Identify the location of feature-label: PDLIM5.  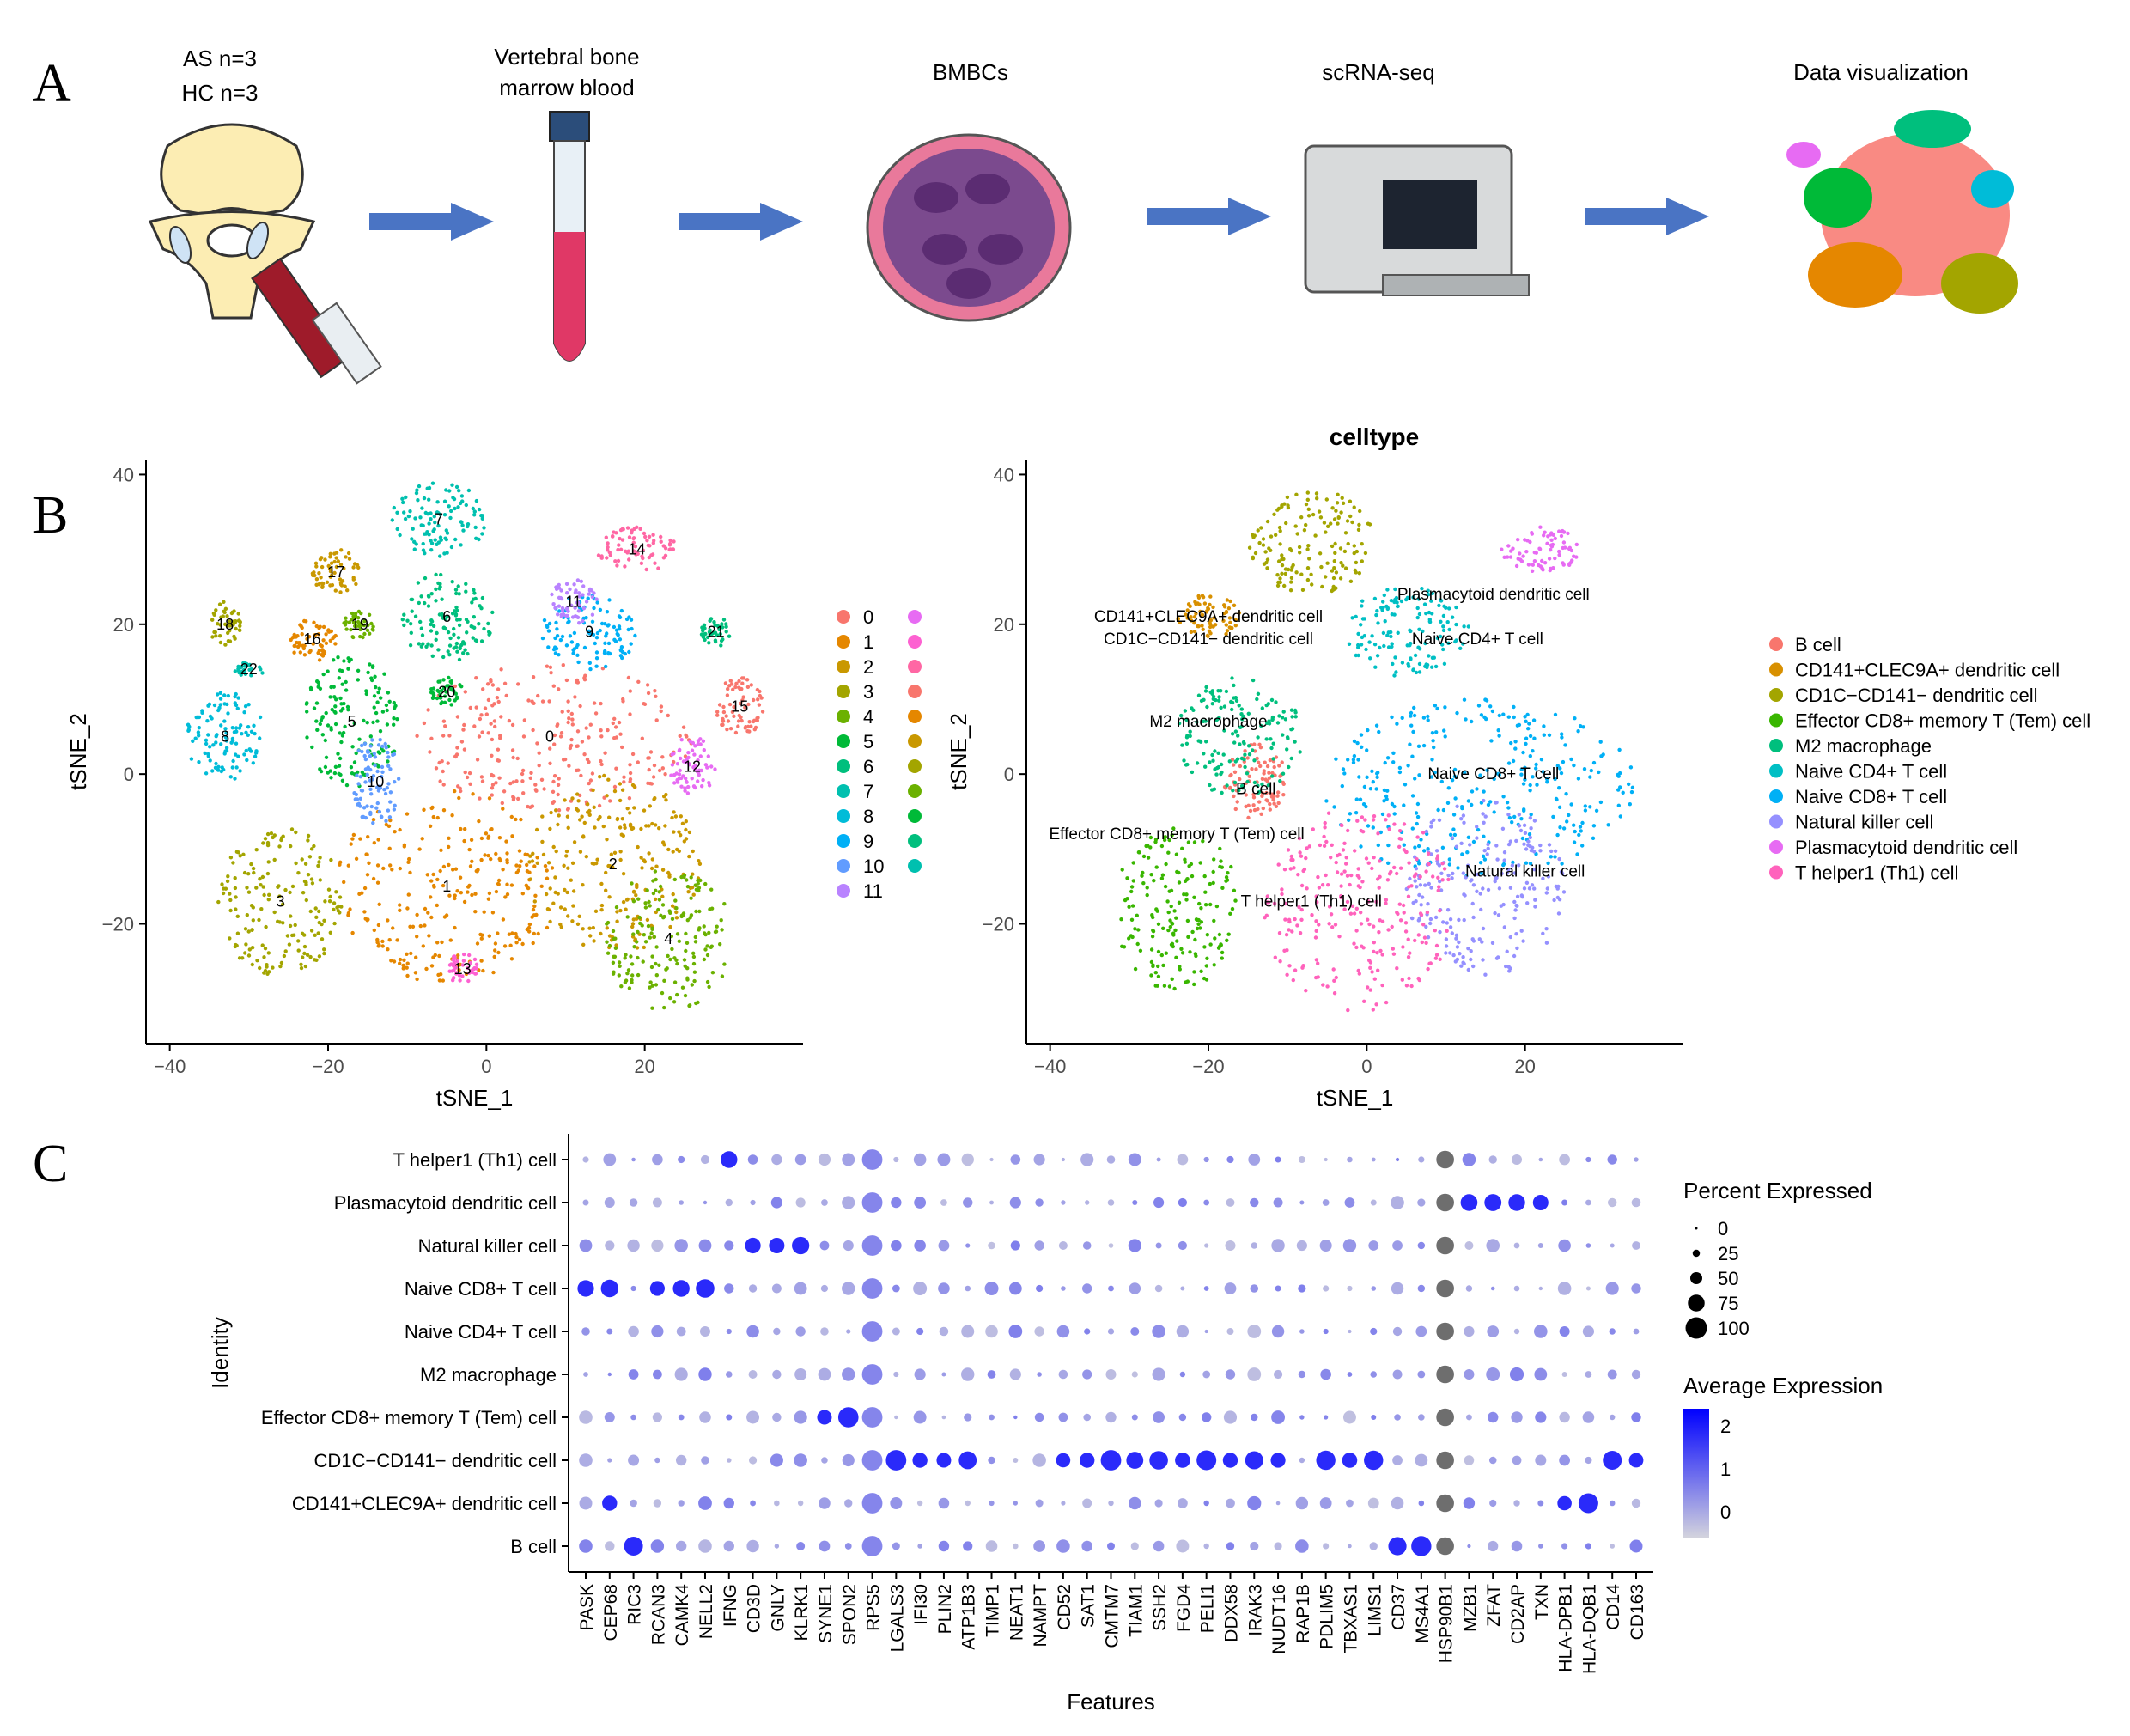
(1327, 1616).